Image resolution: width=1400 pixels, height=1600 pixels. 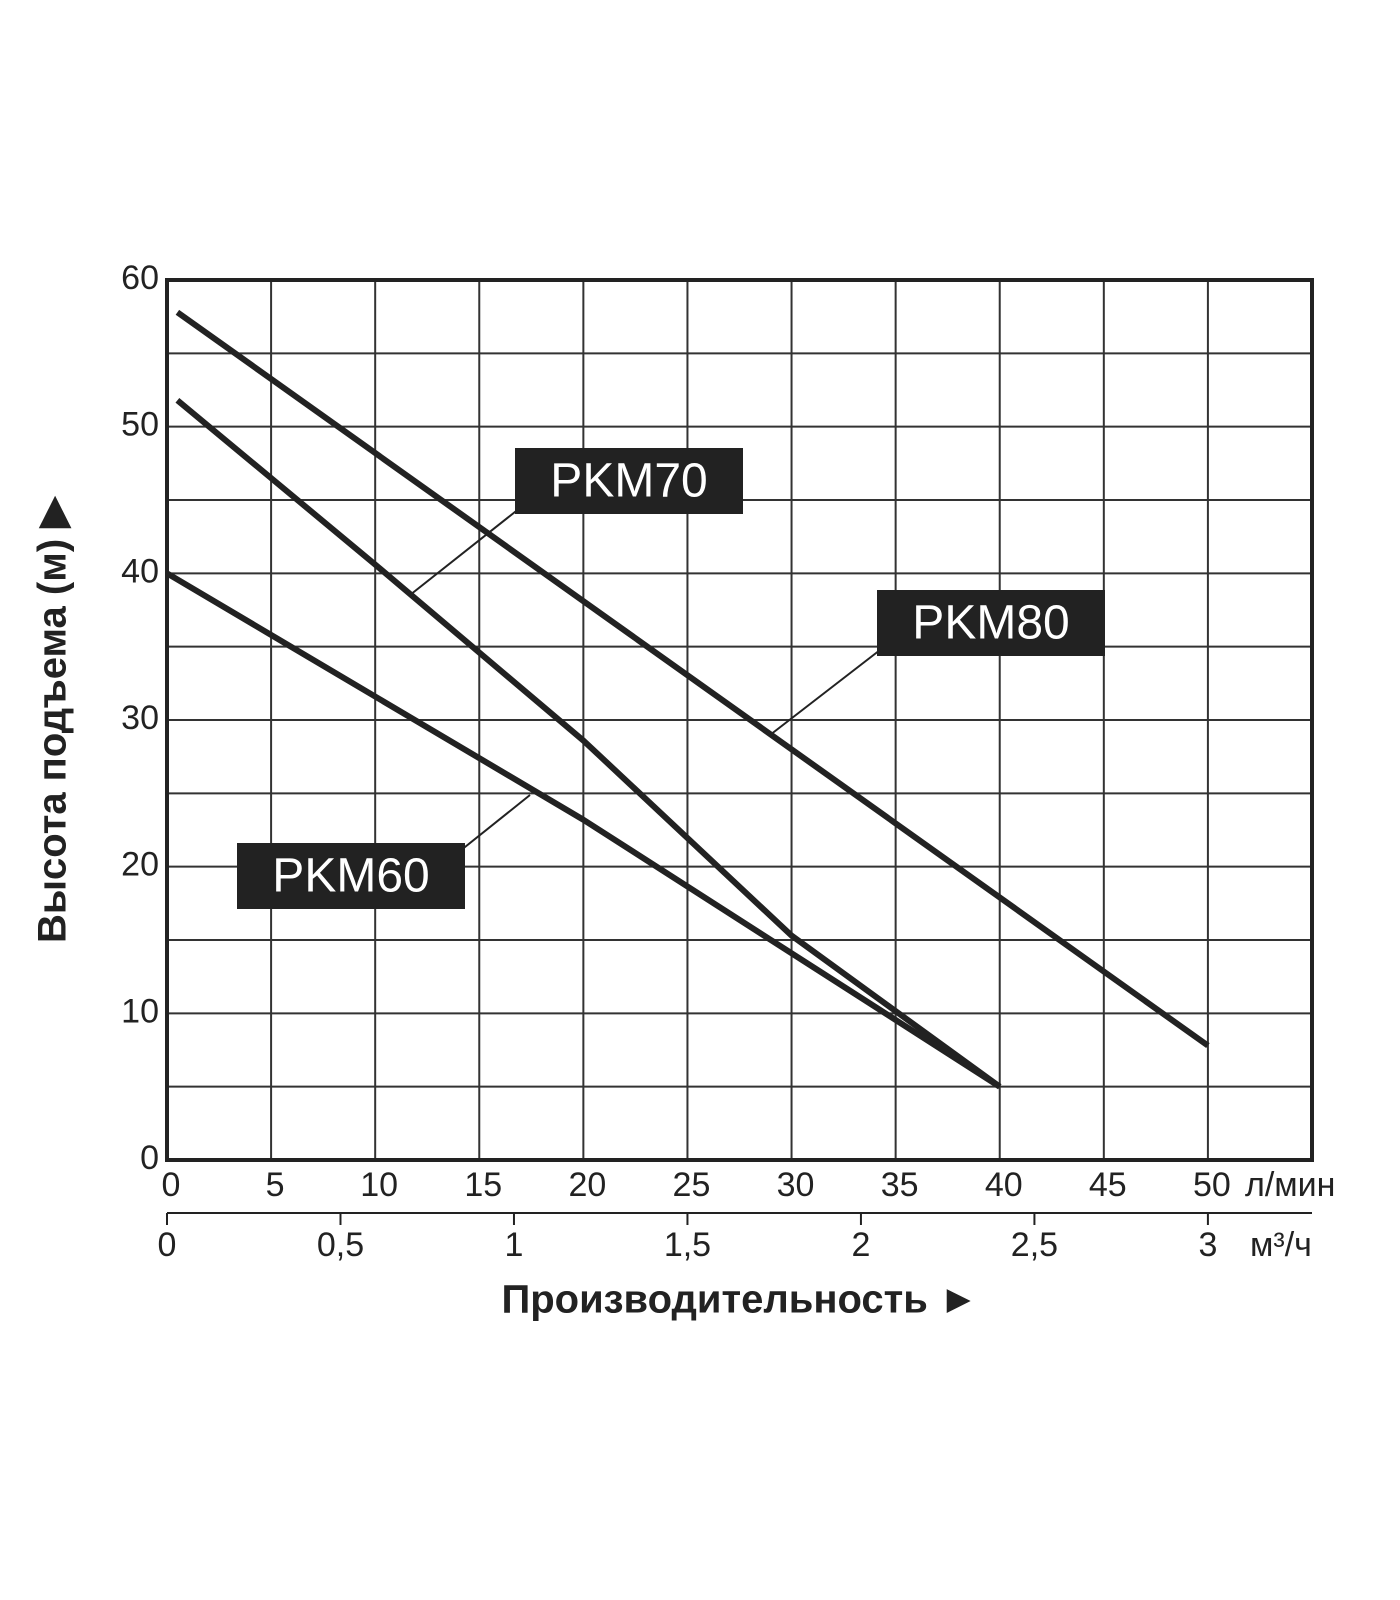 What do you see at coordinates (340, 1245) in the screenshot?
I see `x2-tick-label: 0,5` at bounding box center [340, 1245].